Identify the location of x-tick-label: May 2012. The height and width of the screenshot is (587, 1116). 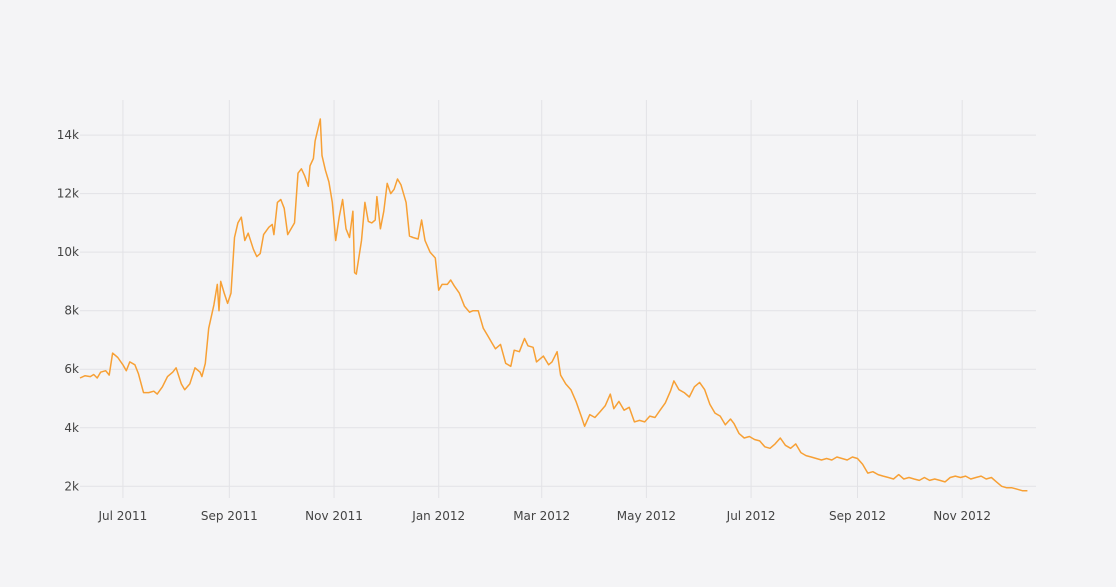
(646, 516).